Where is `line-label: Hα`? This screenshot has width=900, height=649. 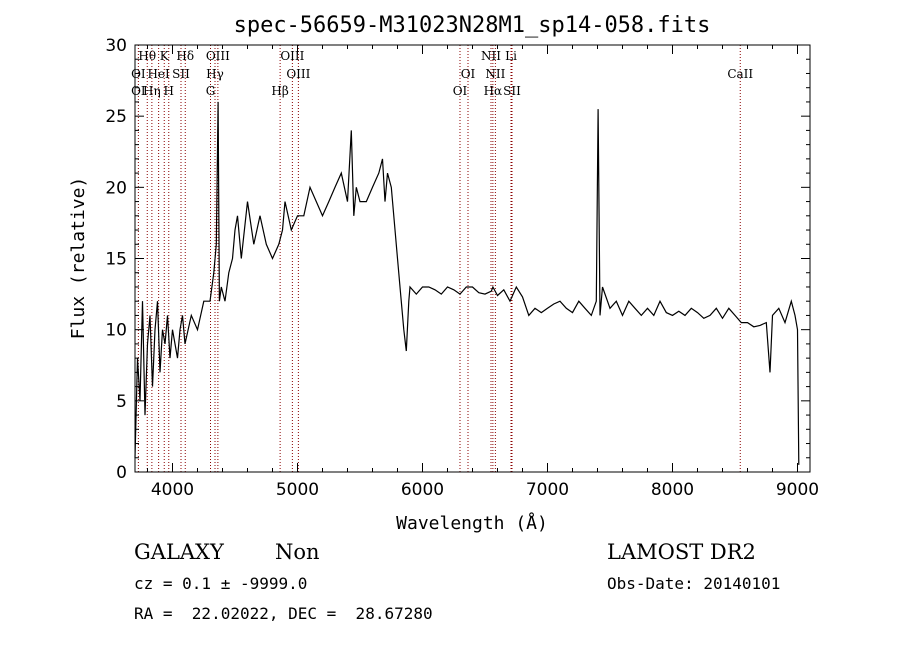
line-label: Hα is located at coordinates (493, 91).